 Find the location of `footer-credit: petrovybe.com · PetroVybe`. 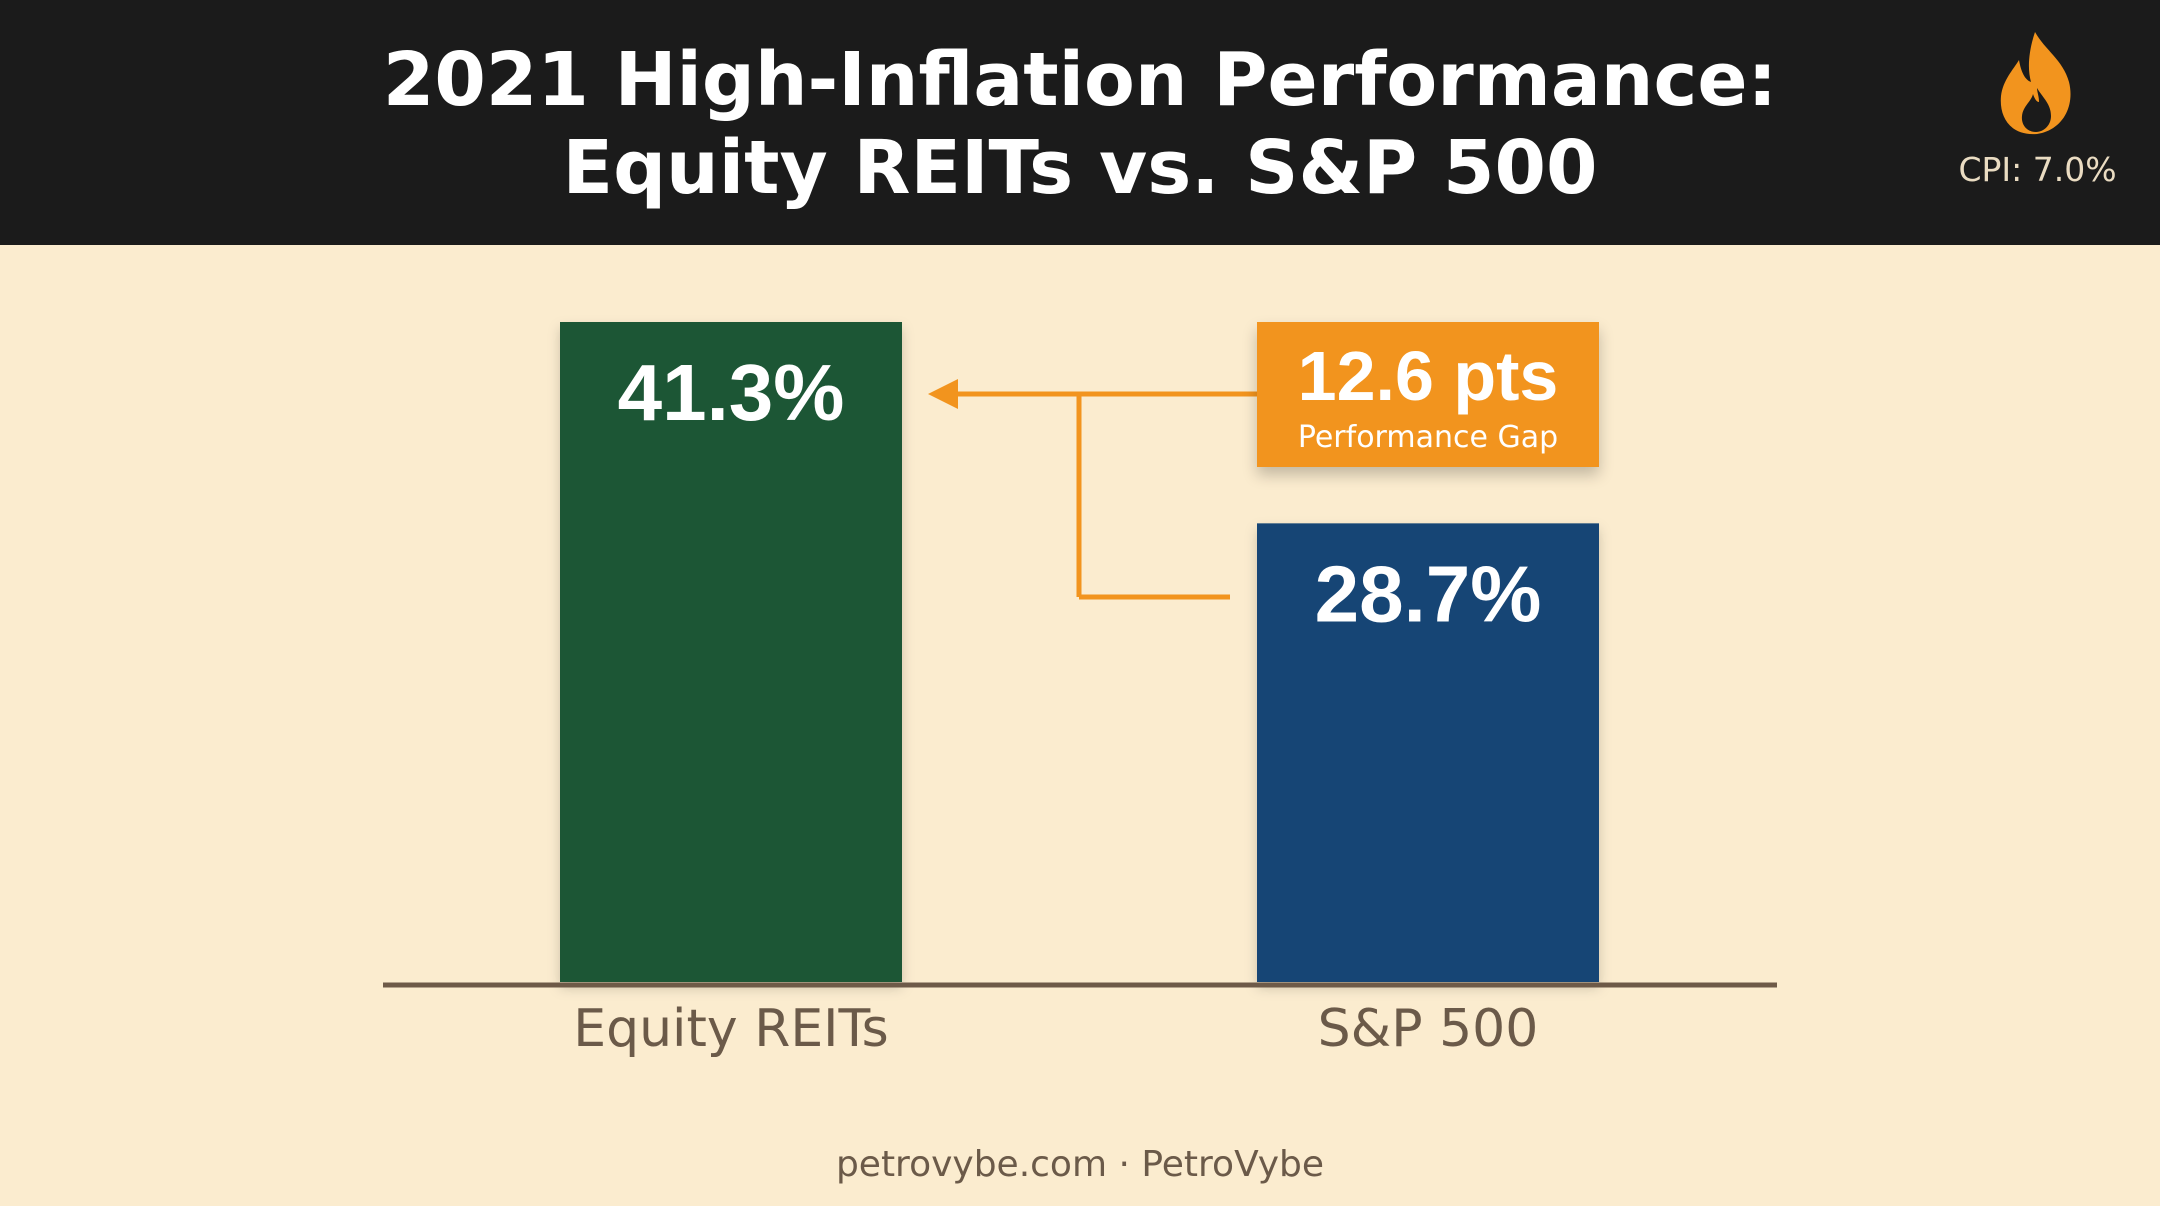

footer-credit: petrovybe.com · PetroVybe is located at coordinates (1080, 1164).